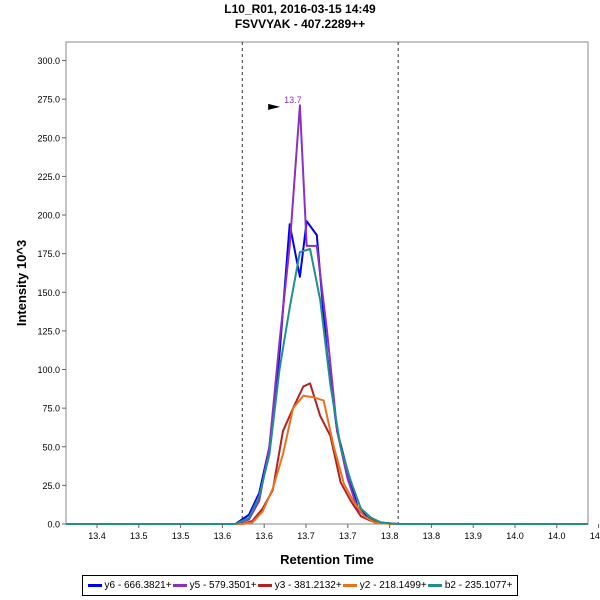 Image resolution: width=600 pixels, height=600 pixels. I want to click on legend-item: b2 - 235.1077+, so click(470, 585).